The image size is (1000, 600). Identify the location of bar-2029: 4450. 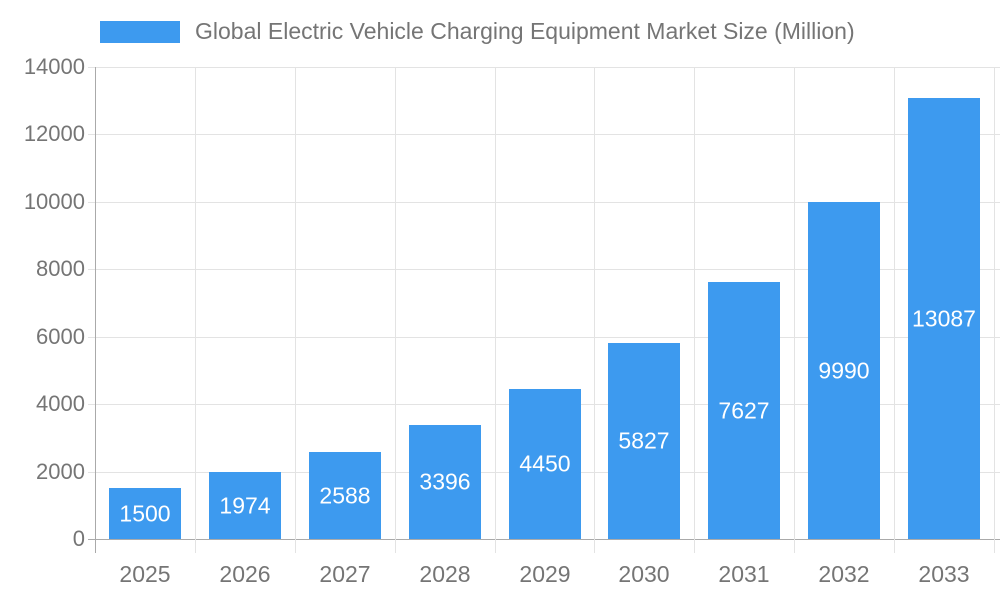
(545, 464).